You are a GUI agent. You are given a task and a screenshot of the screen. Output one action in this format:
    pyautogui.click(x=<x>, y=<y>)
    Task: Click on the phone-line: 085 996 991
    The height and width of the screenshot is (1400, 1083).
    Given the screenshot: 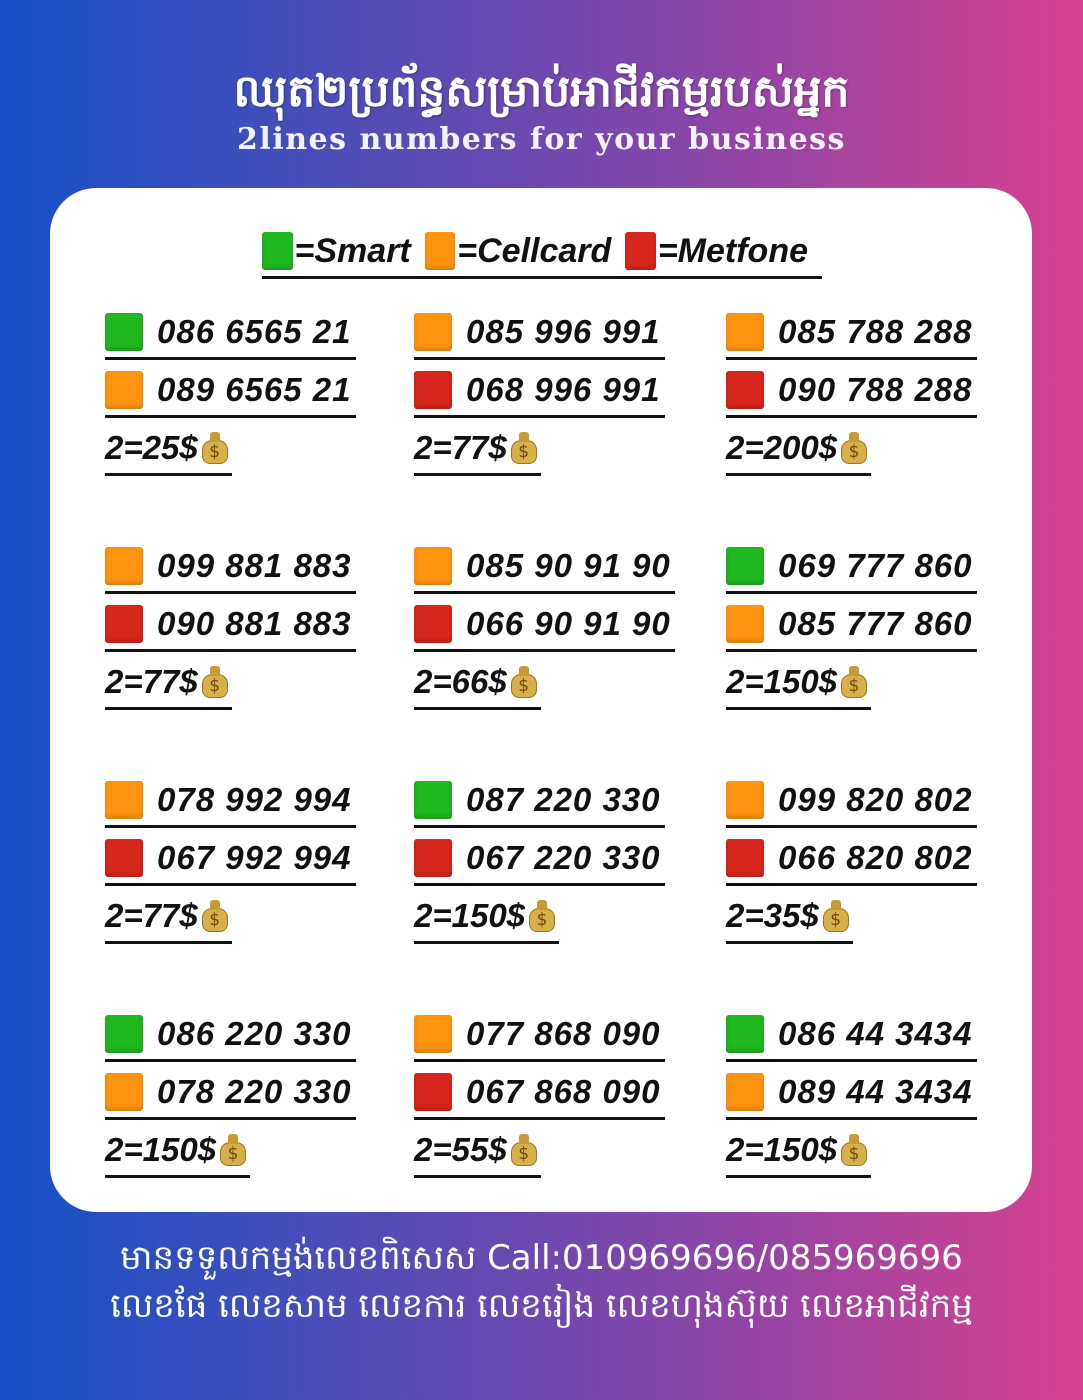 What is the action you would take?
    pyautogui.click(x=544, y=332)
    